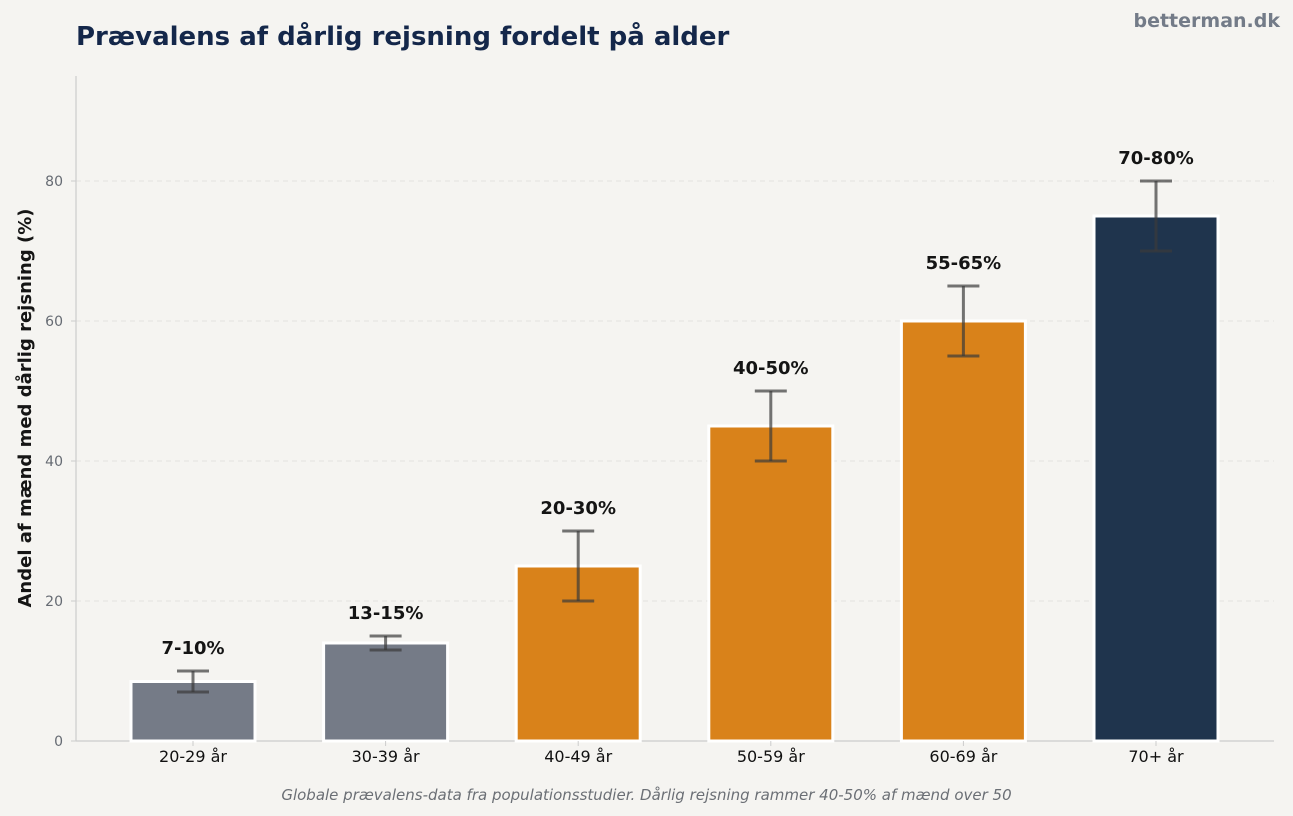  Describe the element at coordinates (386, 756) in the screenshot. I see `x-tick-label: 30-39 år` at that location.